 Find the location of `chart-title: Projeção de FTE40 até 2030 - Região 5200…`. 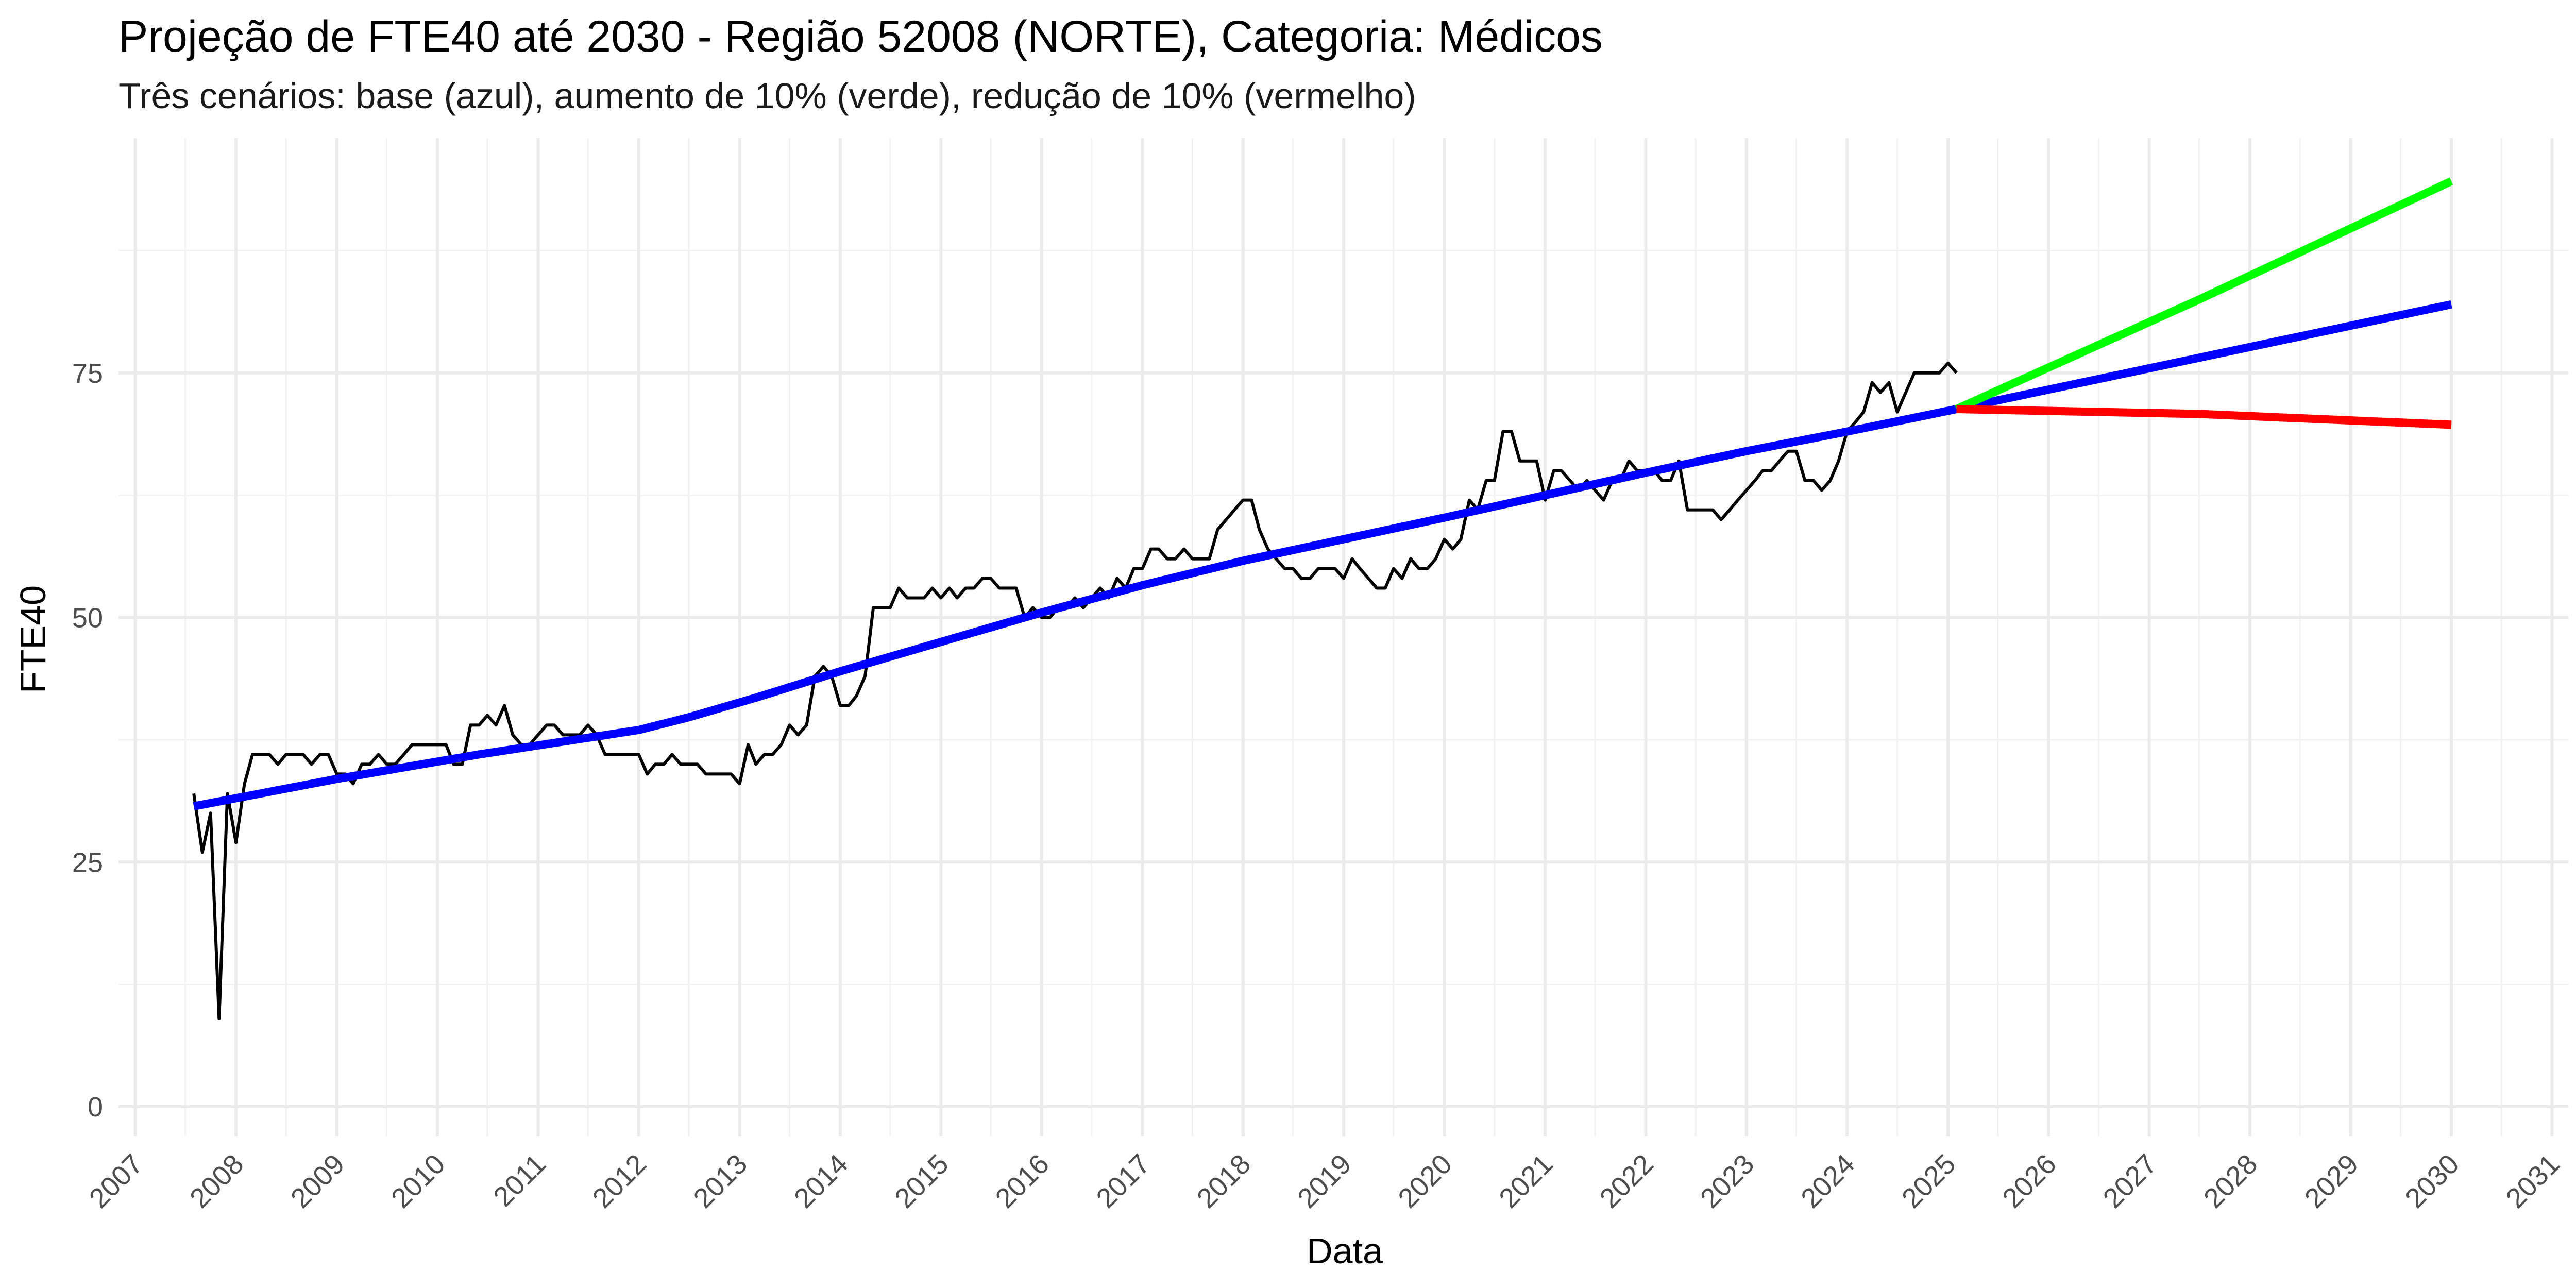

chart-title: Projeção de FTE40 até 2030 - Região 5200… is located at coordinates (860, 36).